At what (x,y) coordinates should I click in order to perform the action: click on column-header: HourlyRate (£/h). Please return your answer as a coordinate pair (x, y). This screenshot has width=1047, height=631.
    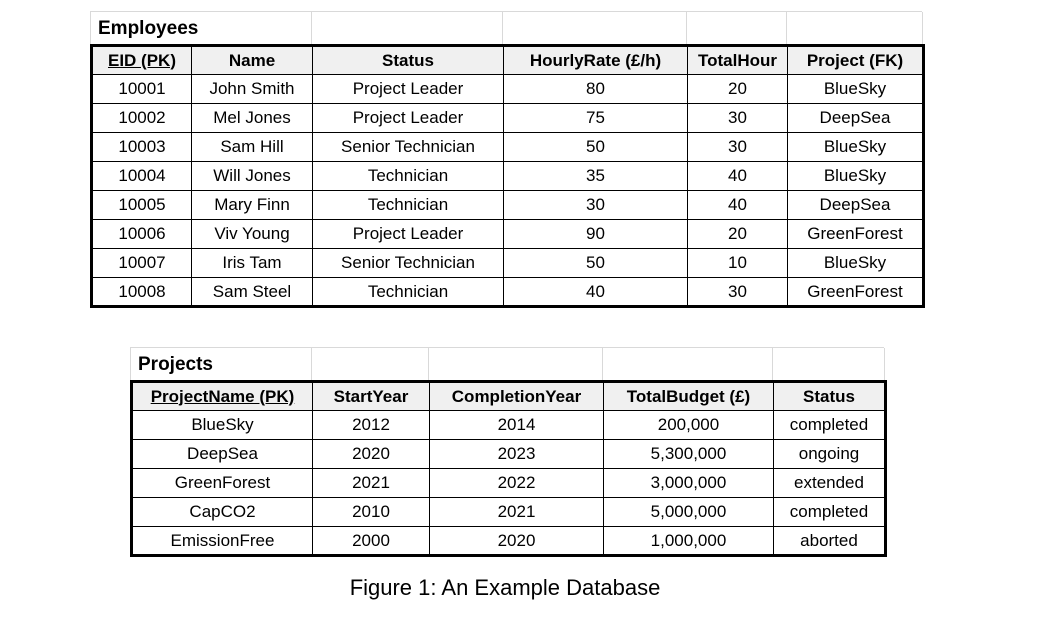
    Looking at the image, I should click on (595, 60).